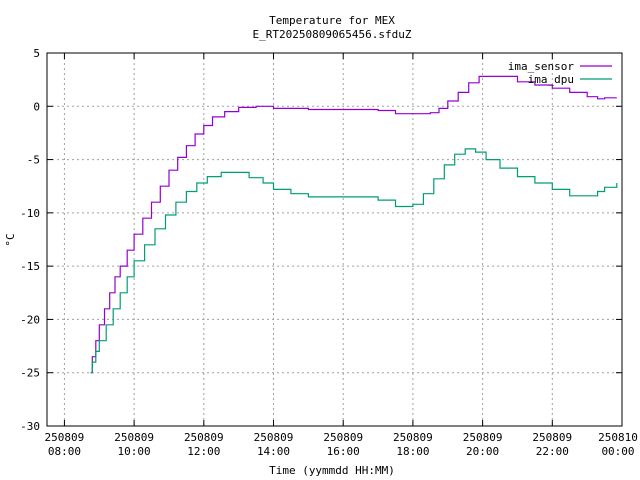 This screenshot has width=640, height=480. I want to click on x-tick-label-time: 16:00, so click(343, 451).